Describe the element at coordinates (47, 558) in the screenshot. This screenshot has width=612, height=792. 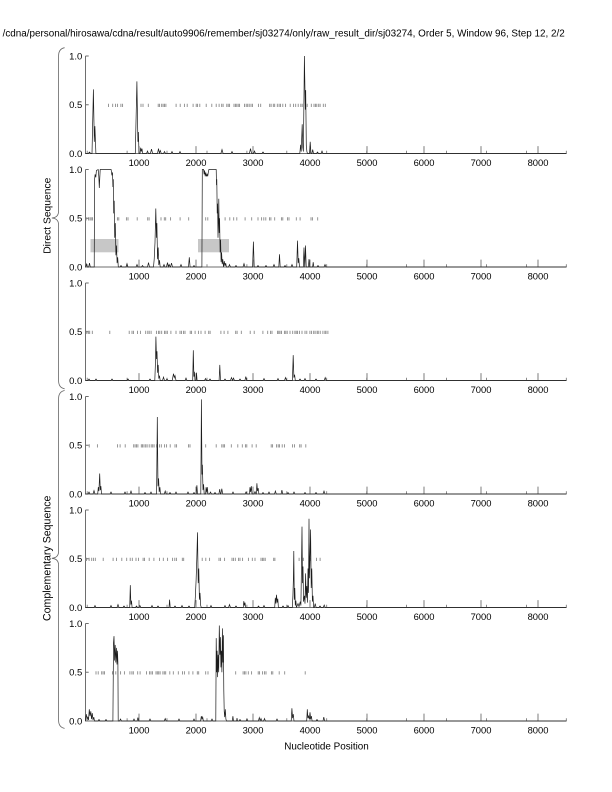
I see `svg-text: Complementary Sequence` at that location.